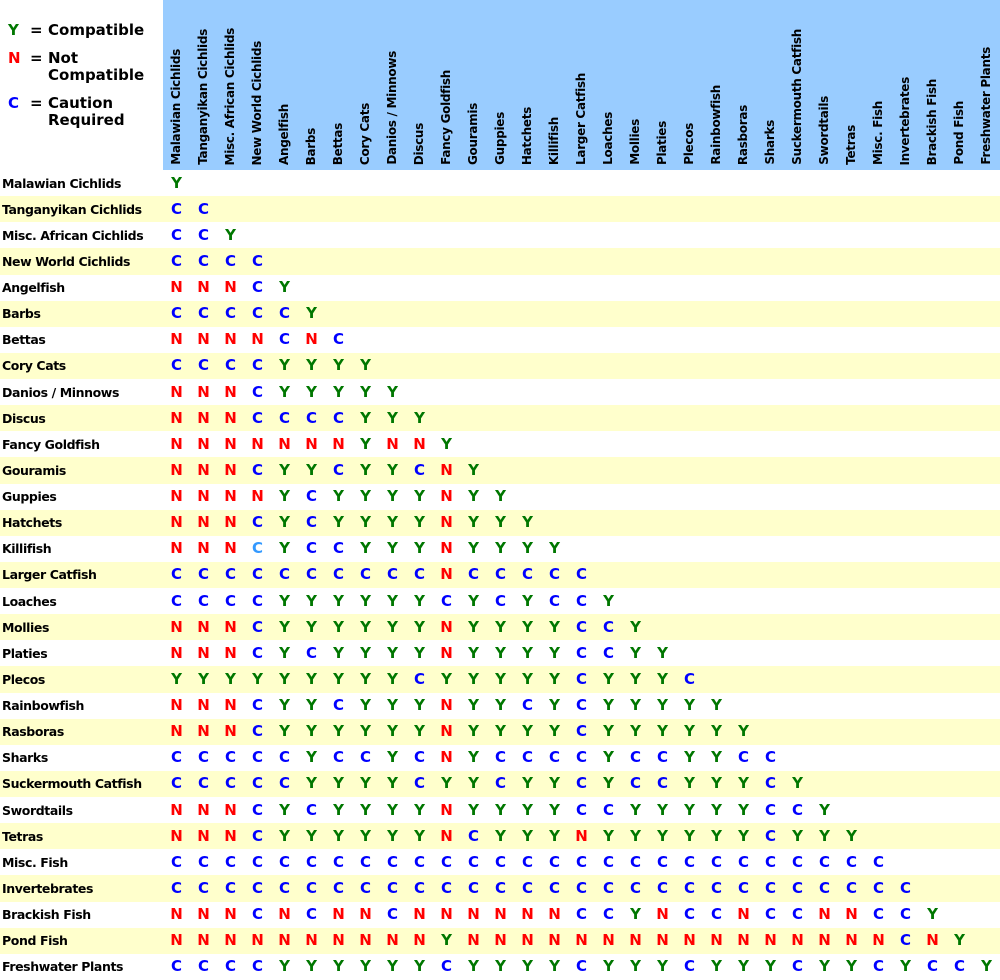 Image resolution: width=1000 pixels, height=980 pixels. What do you see at coordinates (958, 133) in the screenshot?
I see `column-header-label: Pond Fish` at bounding box center [958, 133].